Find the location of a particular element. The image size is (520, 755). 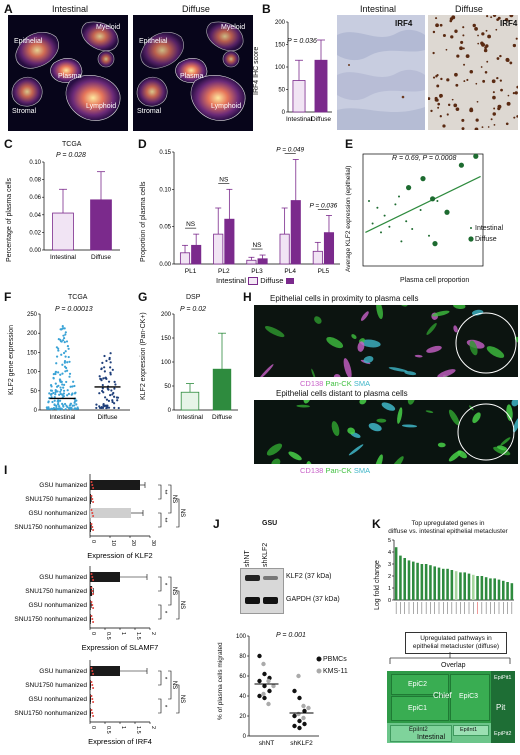

pathway-box-line1: Upregulated pathways in is located at coordinates (456, 638).